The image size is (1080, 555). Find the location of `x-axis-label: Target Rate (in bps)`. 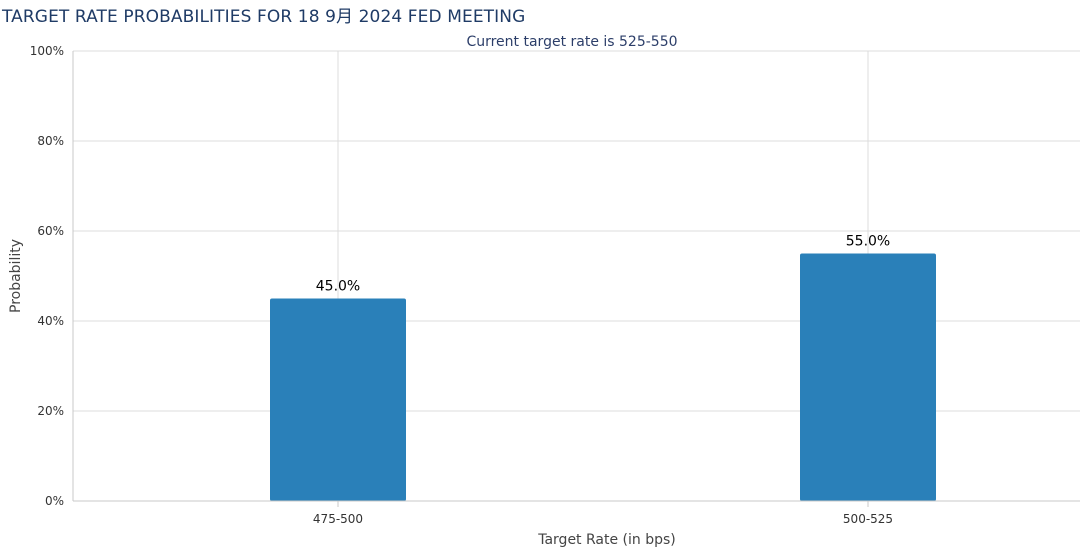

x-axis-label: Target Rate (in bps) is located at coordinates (606, 540).